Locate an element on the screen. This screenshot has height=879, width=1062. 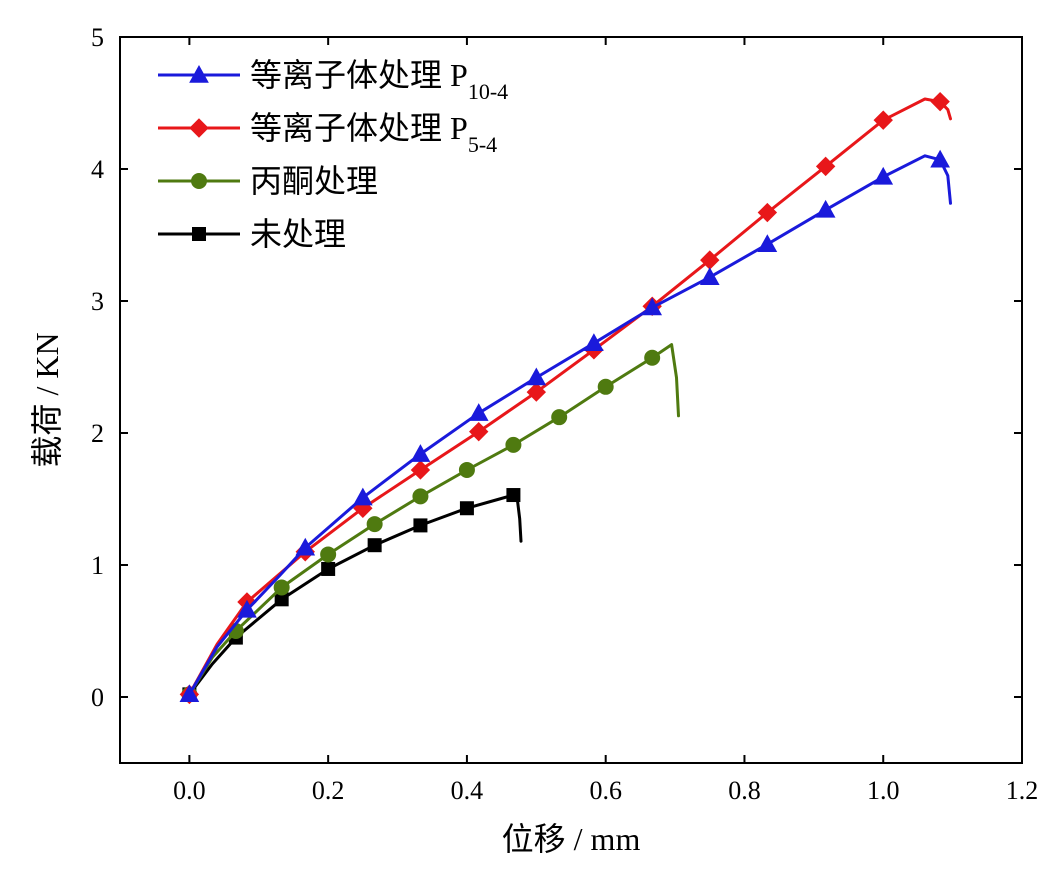
legend-entry: 等离子体处理 P5-4 is located at coordinates (327, 133).